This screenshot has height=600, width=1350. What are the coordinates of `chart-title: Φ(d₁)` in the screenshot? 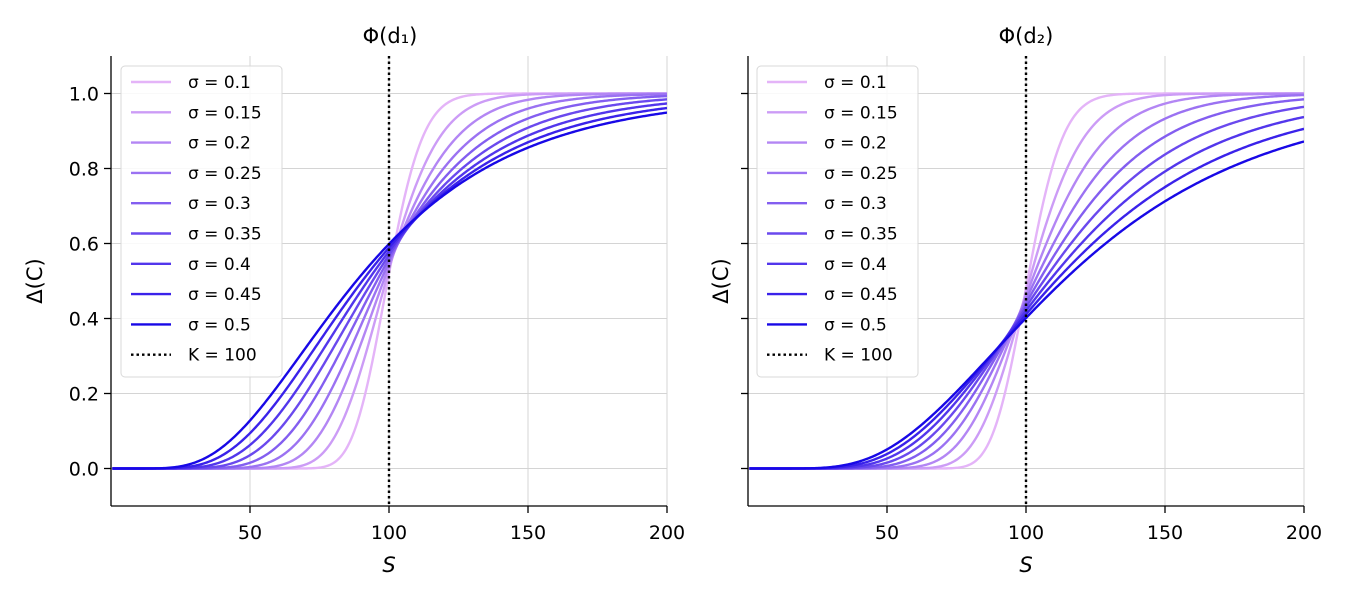 It's located at (390, 36).